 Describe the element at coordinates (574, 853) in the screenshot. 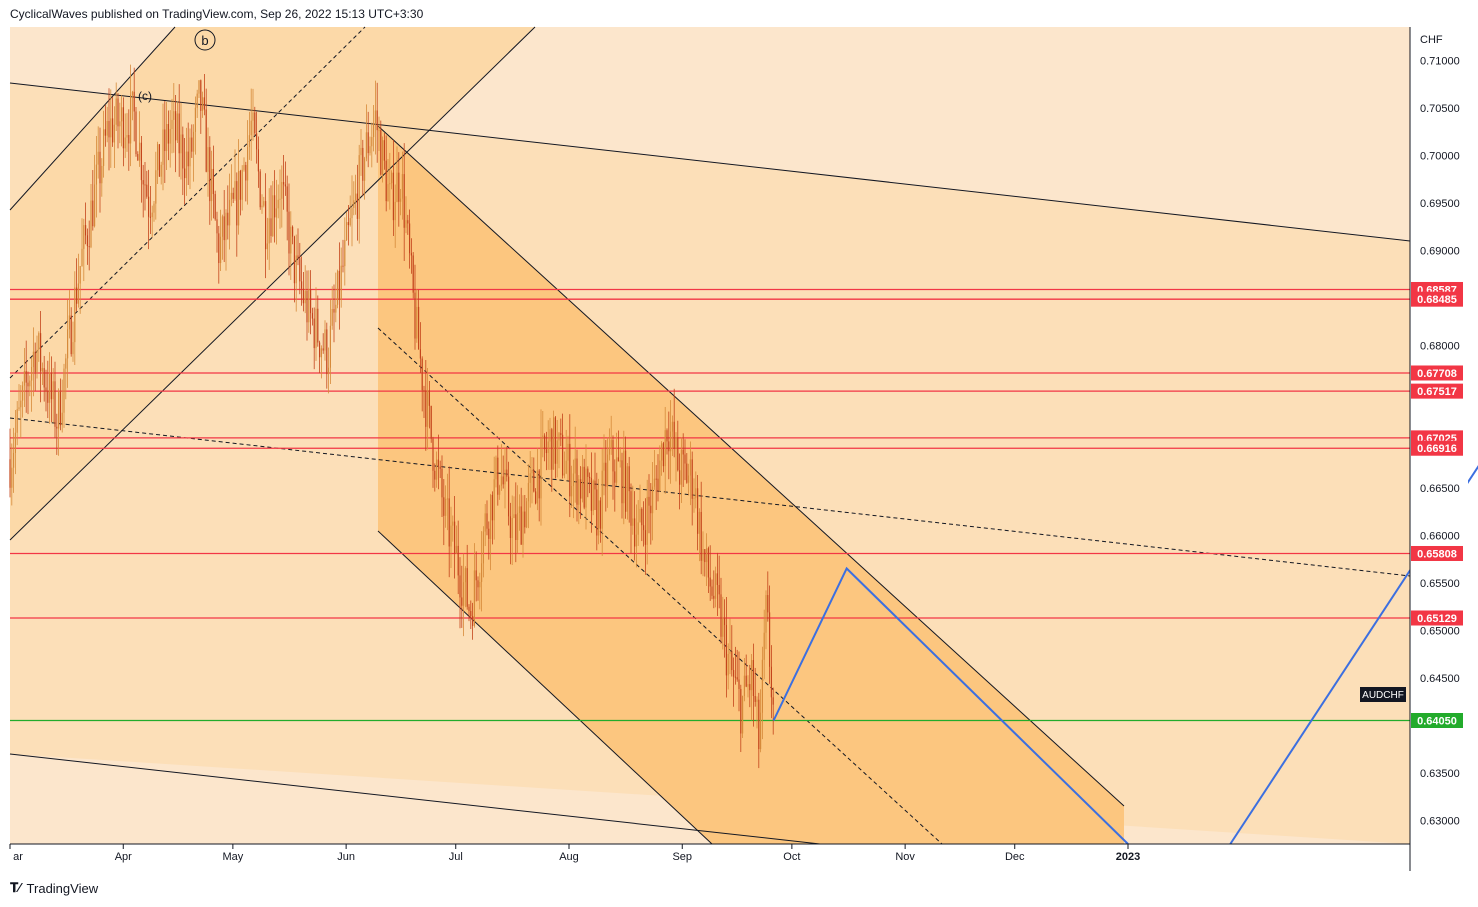

I see `time-axis-ticks: ar Apr May Jun Jul Aug Sep Oct Nov Dec 2023` at that location.